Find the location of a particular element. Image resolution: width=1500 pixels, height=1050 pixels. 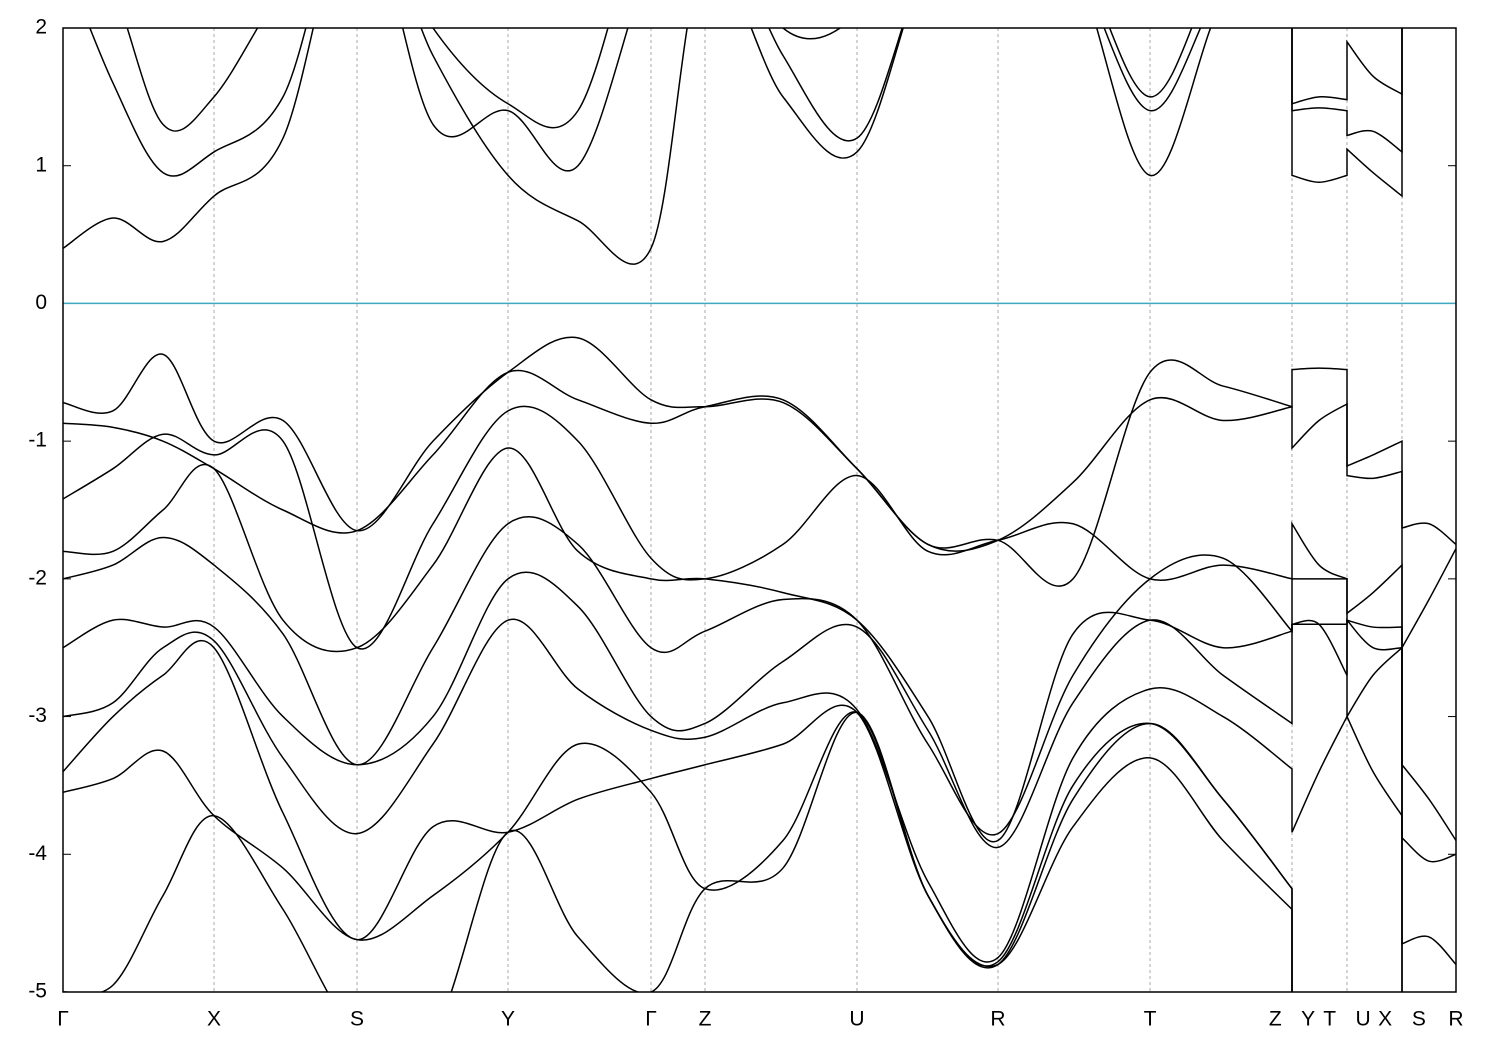

x-tick-label: T U is located at coordinates (1346, 1019).